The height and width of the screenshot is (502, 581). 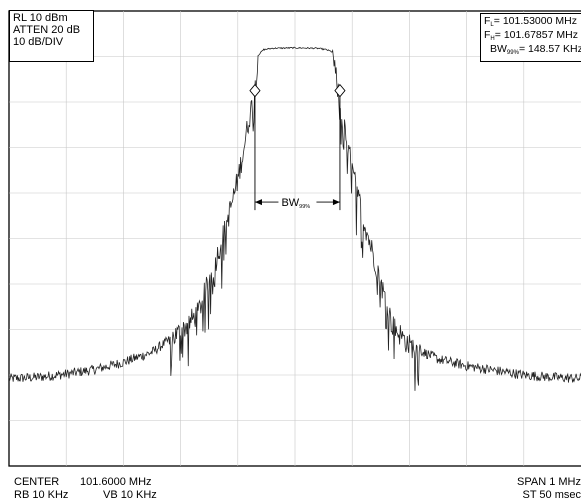 I want to click on f-high-readout: FH= 101.67857 MHz, so click(x=531, y=35).